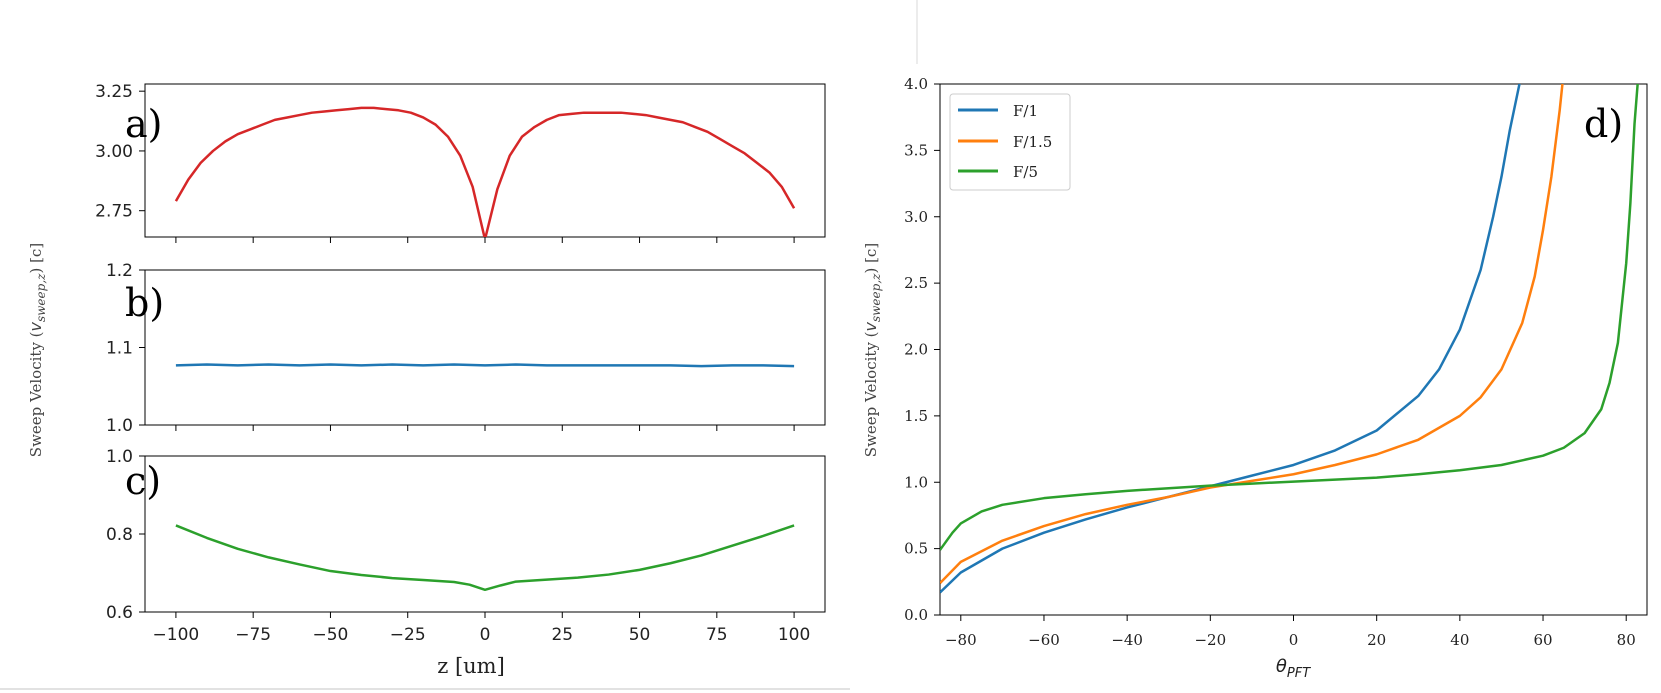 The height and width of the screenshot is (693, 1661). What do you see at coordinates (717, 635) in the screenshot?
I see `x-tick-label: 75` at bounding box center [717, 635].